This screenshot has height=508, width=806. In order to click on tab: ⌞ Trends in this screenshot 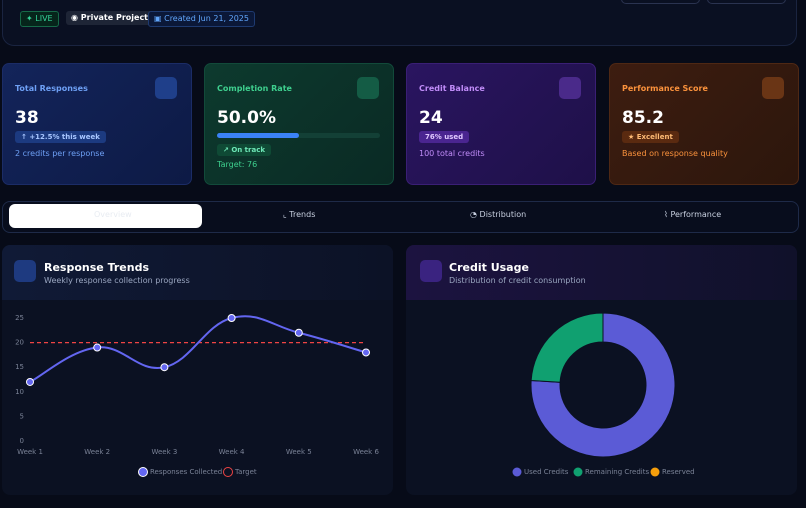, I will do `click(299, 214)`.